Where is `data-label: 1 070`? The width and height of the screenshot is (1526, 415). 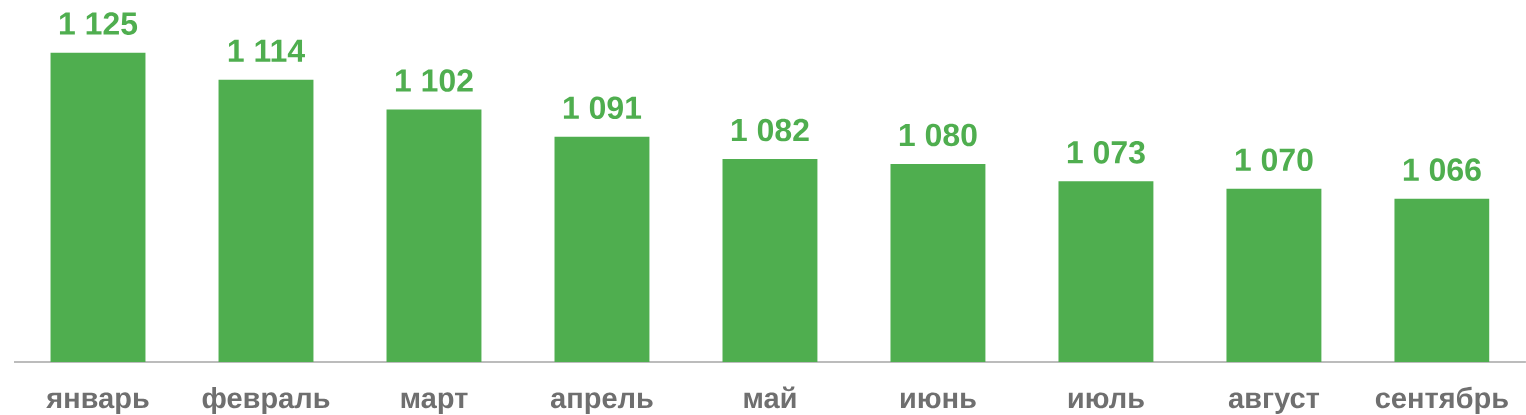
data-label: 1 070 is located at coordinates (1274, 160).